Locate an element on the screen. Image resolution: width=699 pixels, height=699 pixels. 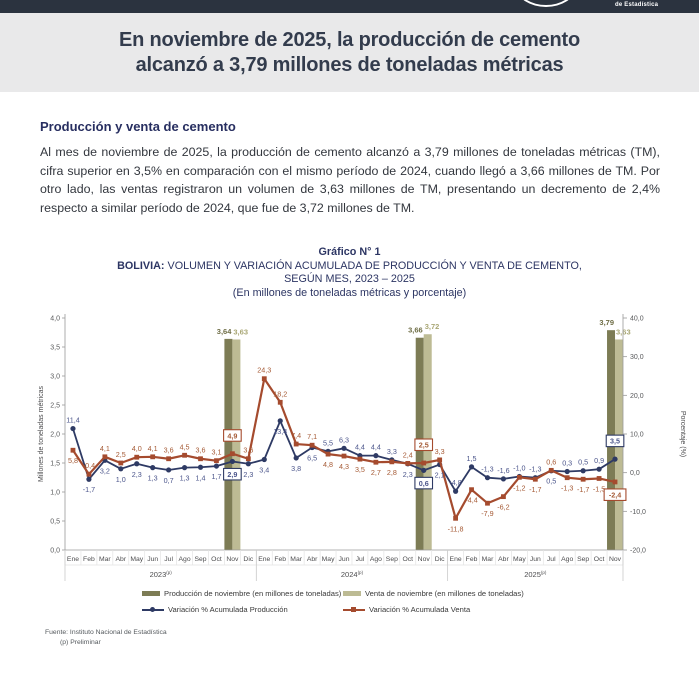
svg-text: 4,5 is located at coordinates (185, 446).